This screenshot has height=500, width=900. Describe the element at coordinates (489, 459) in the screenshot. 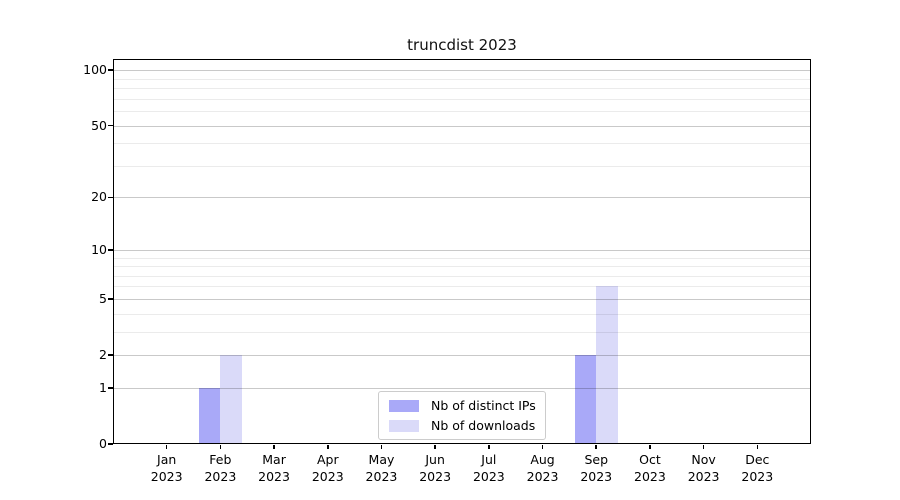

I see `x-tick-month: Jul` at that location.